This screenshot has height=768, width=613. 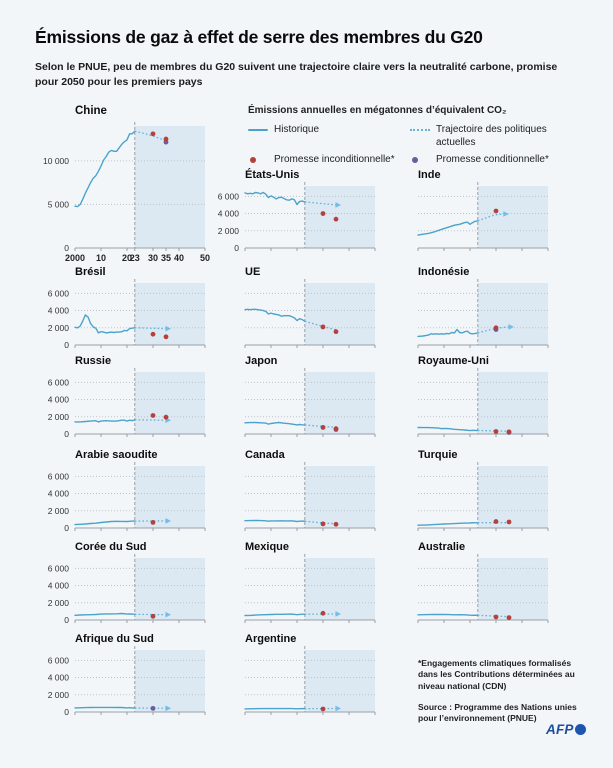 I want to click on chart-title: Afrique du Sud, so click(x=114, y=639).